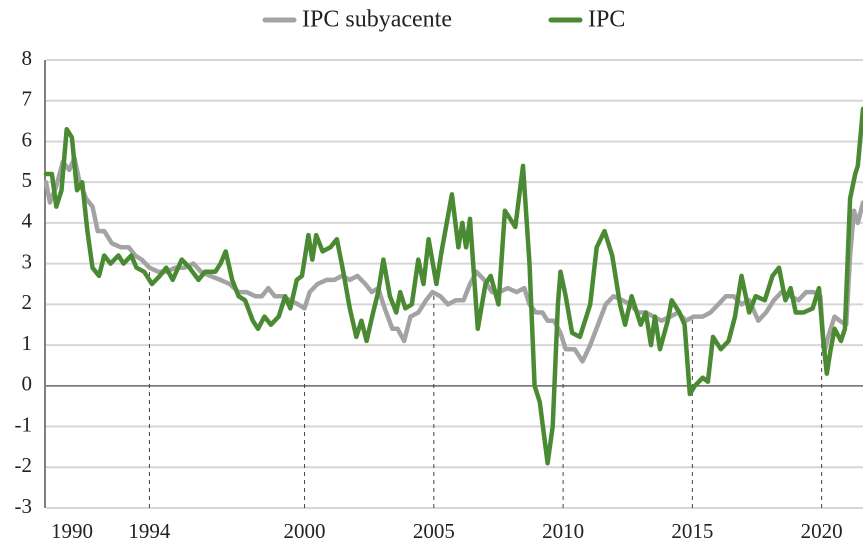 This screenshot has height=545, width=863. Describe the element at coordinates (27, 384) in the screenshot. I see `y-tick-label: 0` at that location.